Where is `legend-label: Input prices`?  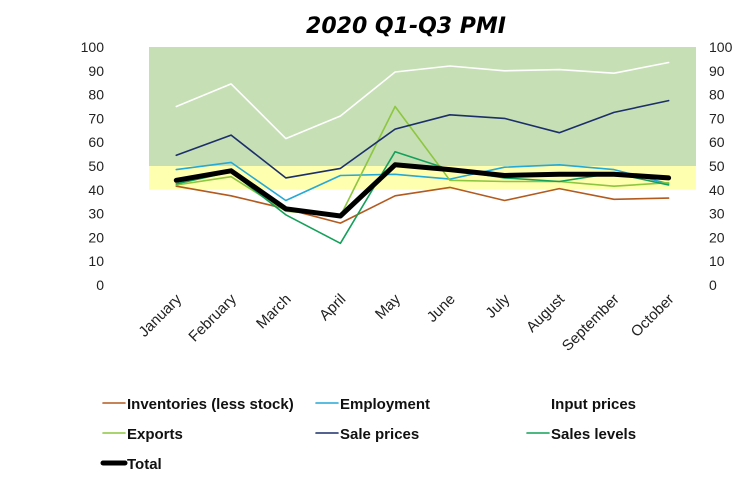
legend-label: Input prices is located at coordinates (593, 404).